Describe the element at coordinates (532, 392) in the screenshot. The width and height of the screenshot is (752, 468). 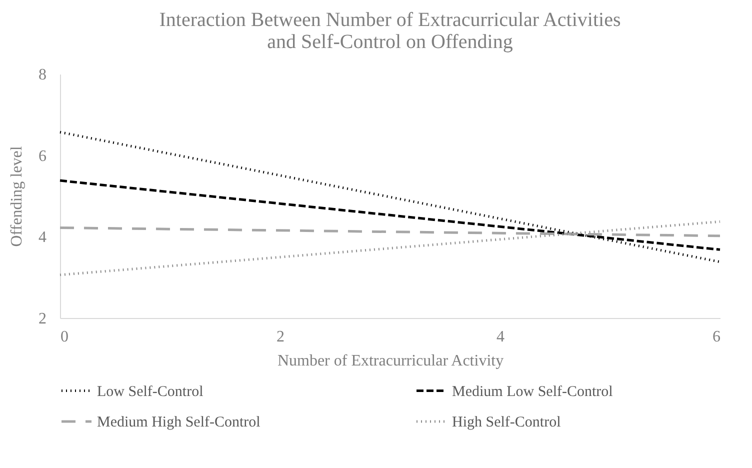
I see `legend-label: Medium Low Self-Control` at that location.